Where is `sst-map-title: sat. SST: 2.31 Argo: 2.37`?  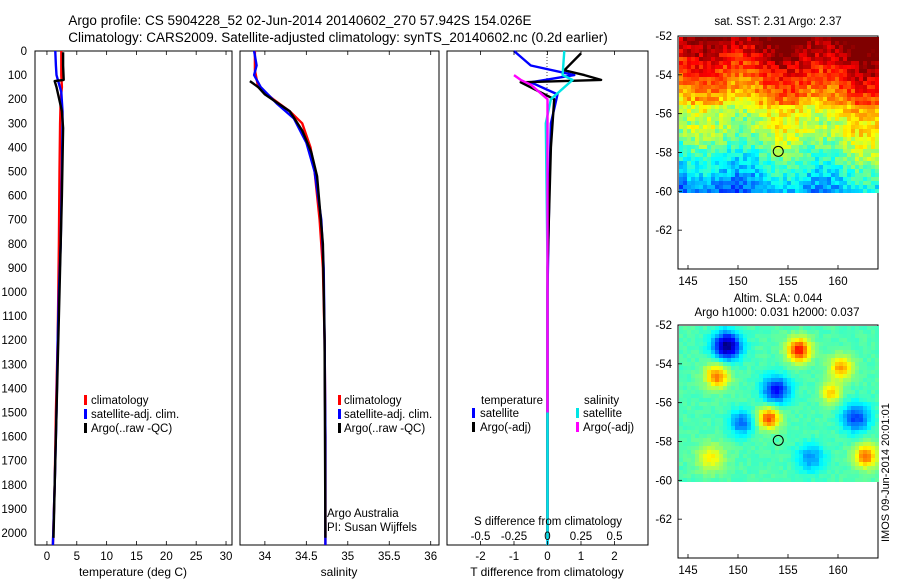
sst-map-title: sat. SST: 2.31 Argo: 2.37 is located at coordinates (777, 22).